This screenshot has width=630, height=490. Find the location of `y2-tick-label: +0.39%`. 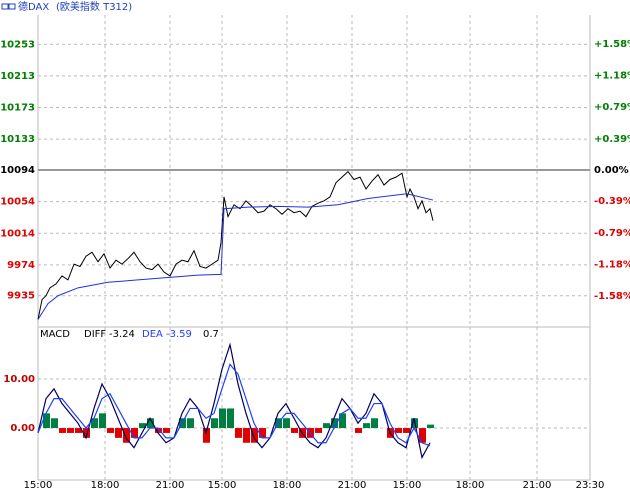

y2-tick-label: +0.39% is located at coordinates (612, 139).